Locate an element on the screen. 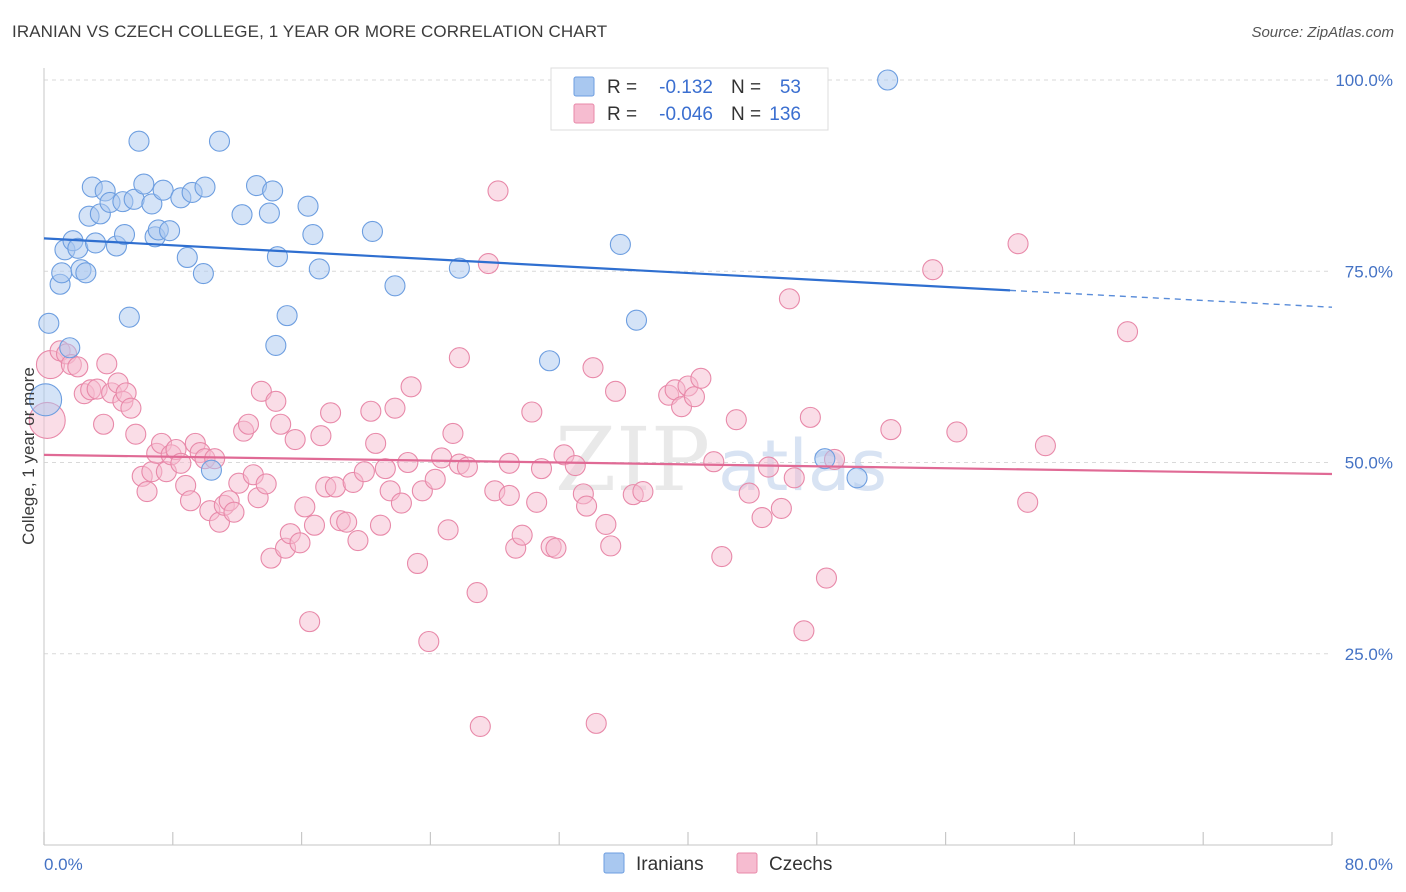 The height and width of the screenshot is (892, 1406). series-legend: Iranians Czechs is located at coordinates (717, 863).